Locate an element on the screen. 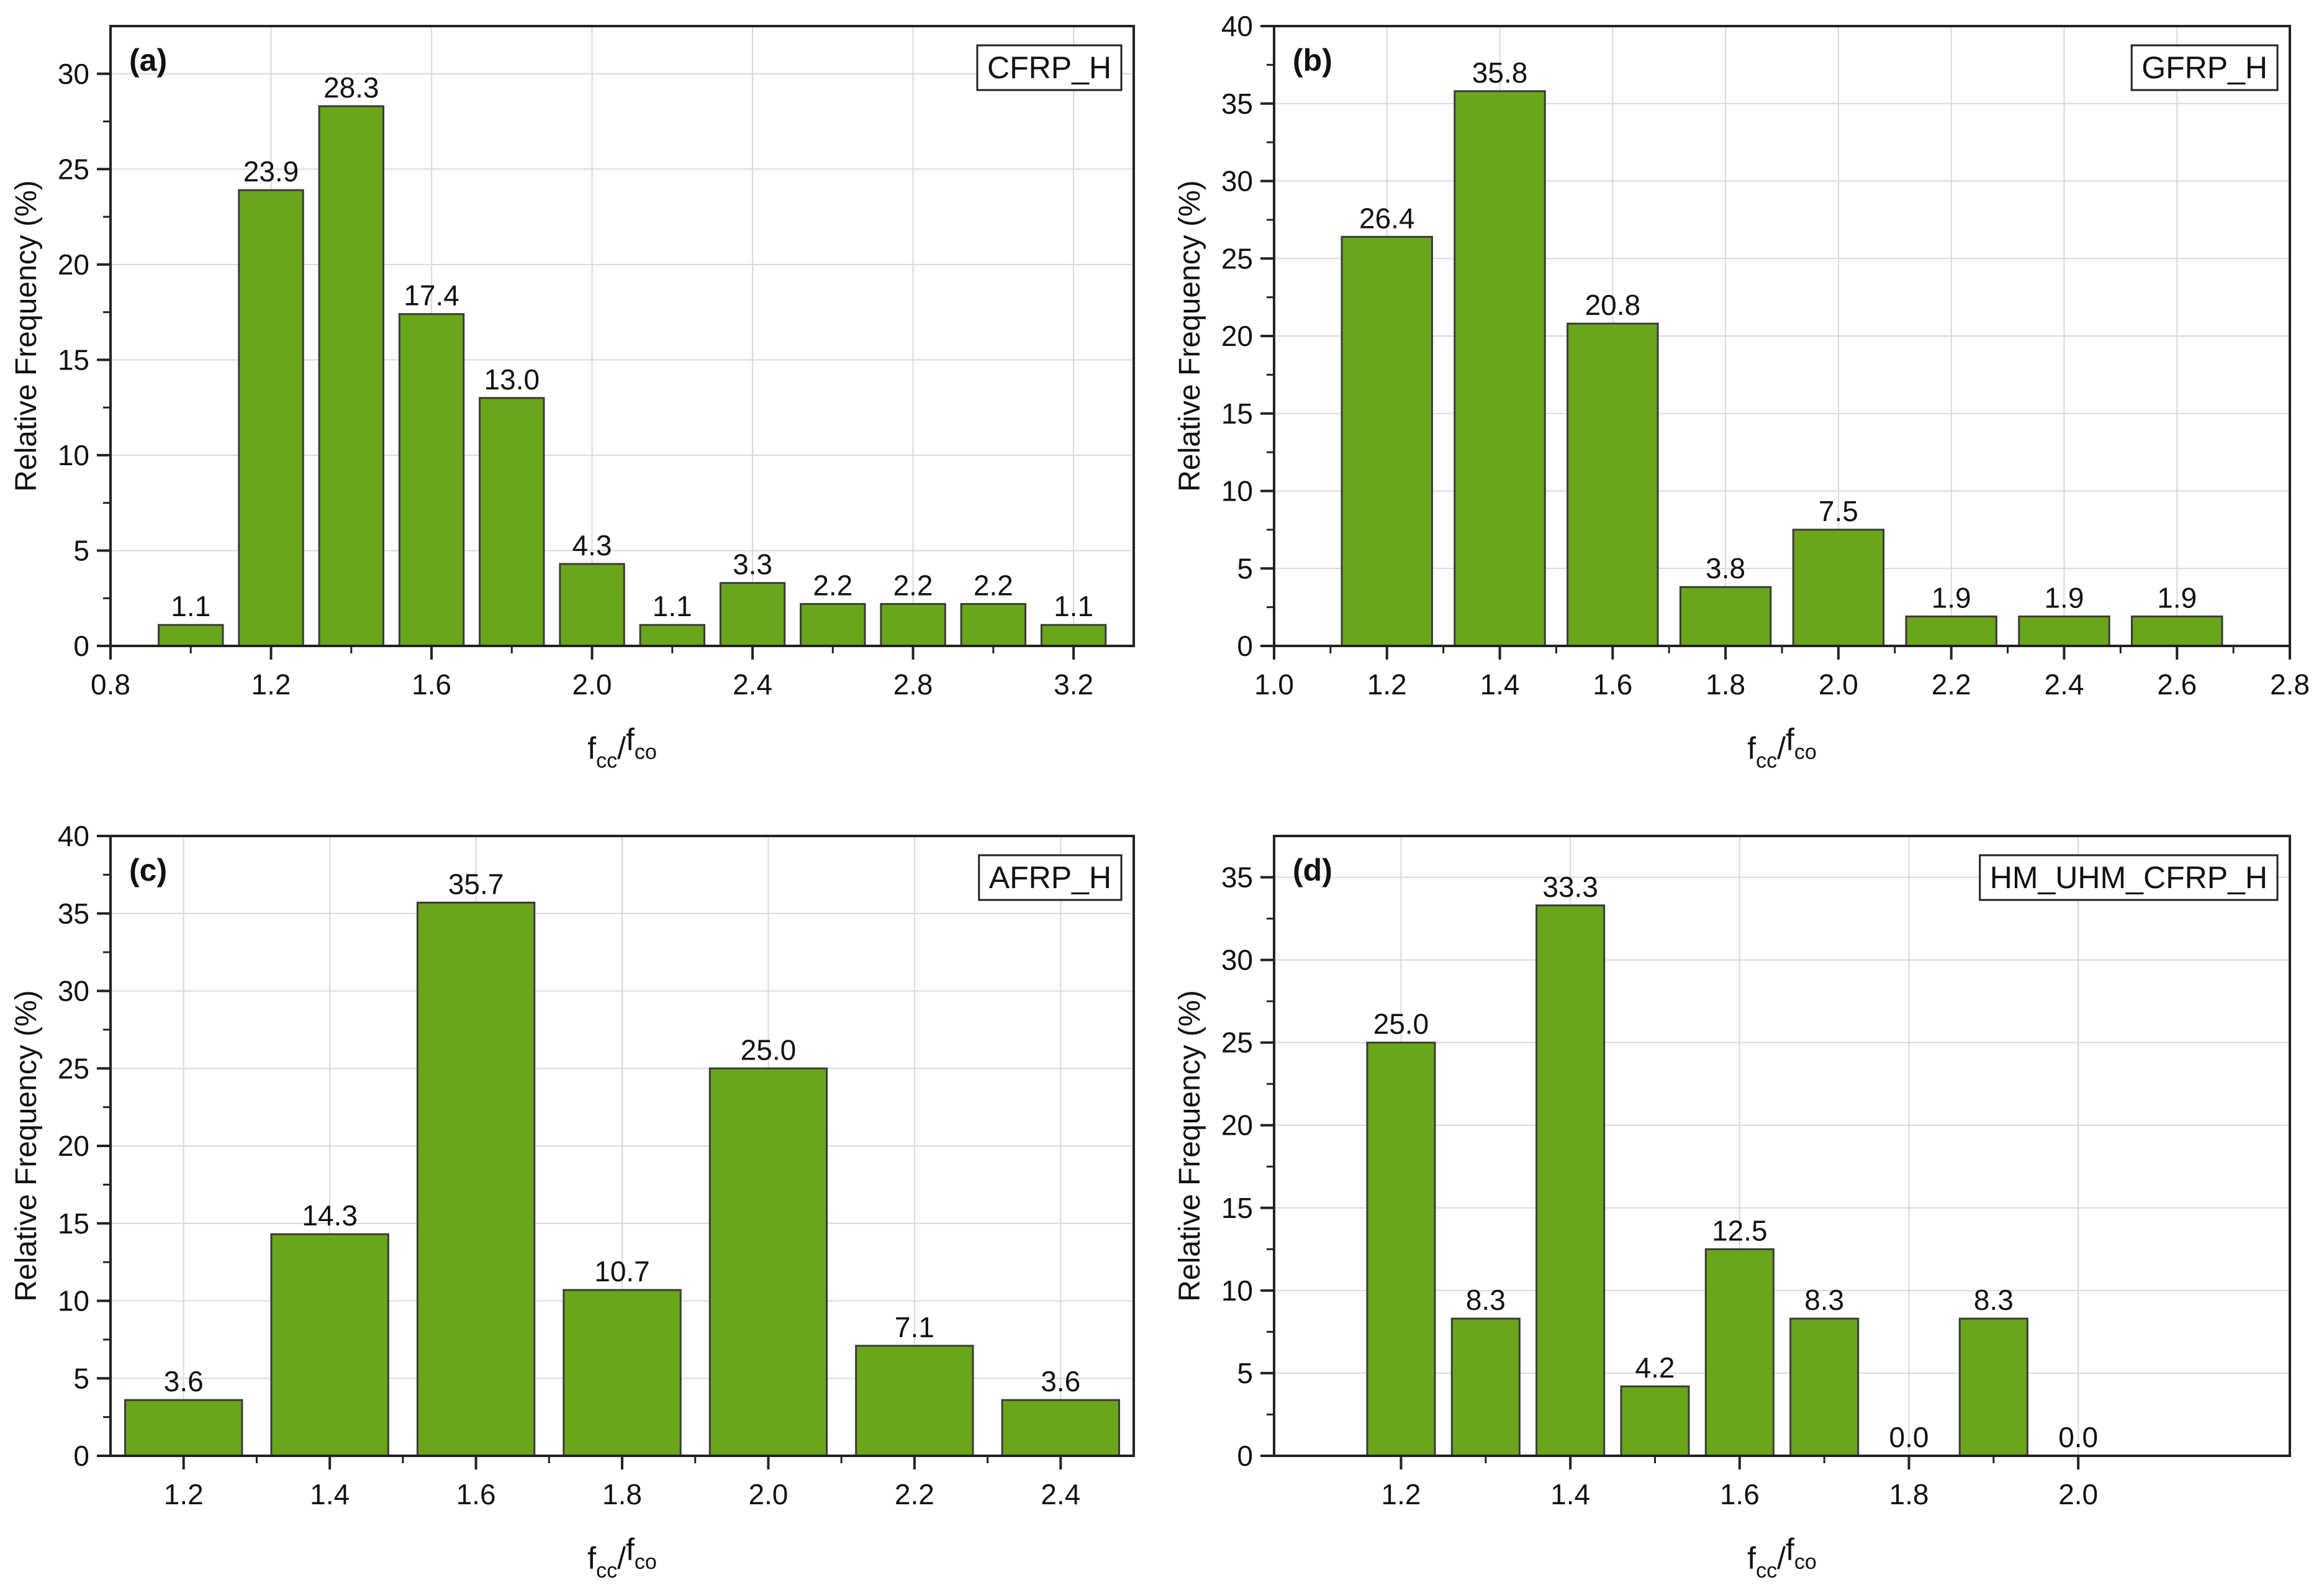 Image resolution: width=2324 pixels, height=1585 pixels. y-tick-label: 40 is located at coordinates (1237, 26).